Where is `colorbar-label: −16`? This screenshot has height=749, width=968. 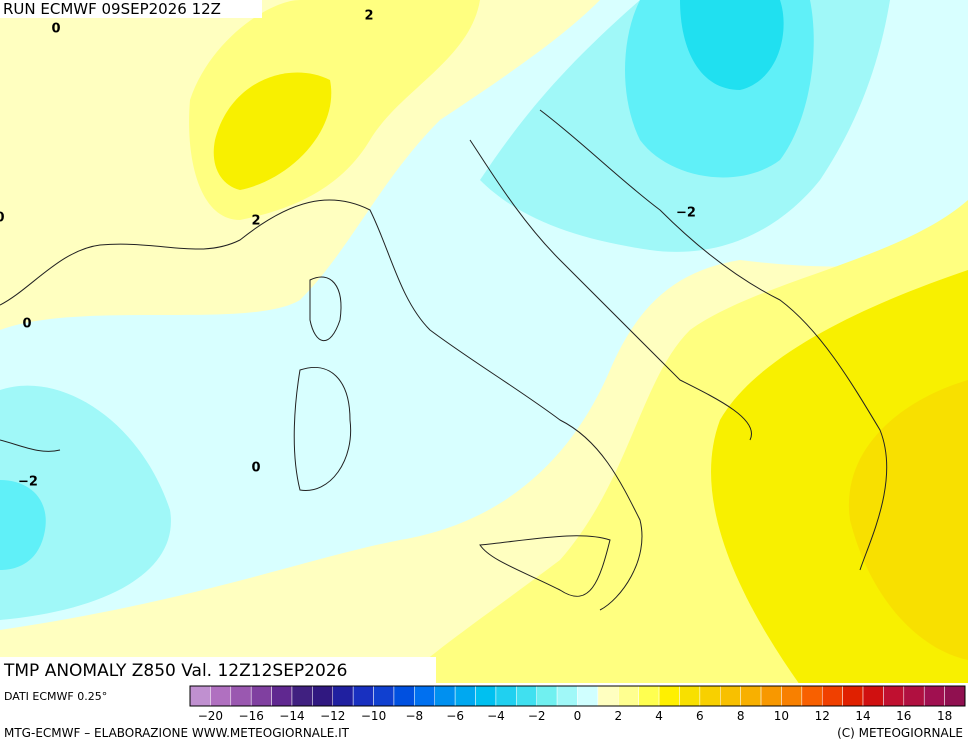 colorbar-label: −16 is located at coordinates (251, 716).